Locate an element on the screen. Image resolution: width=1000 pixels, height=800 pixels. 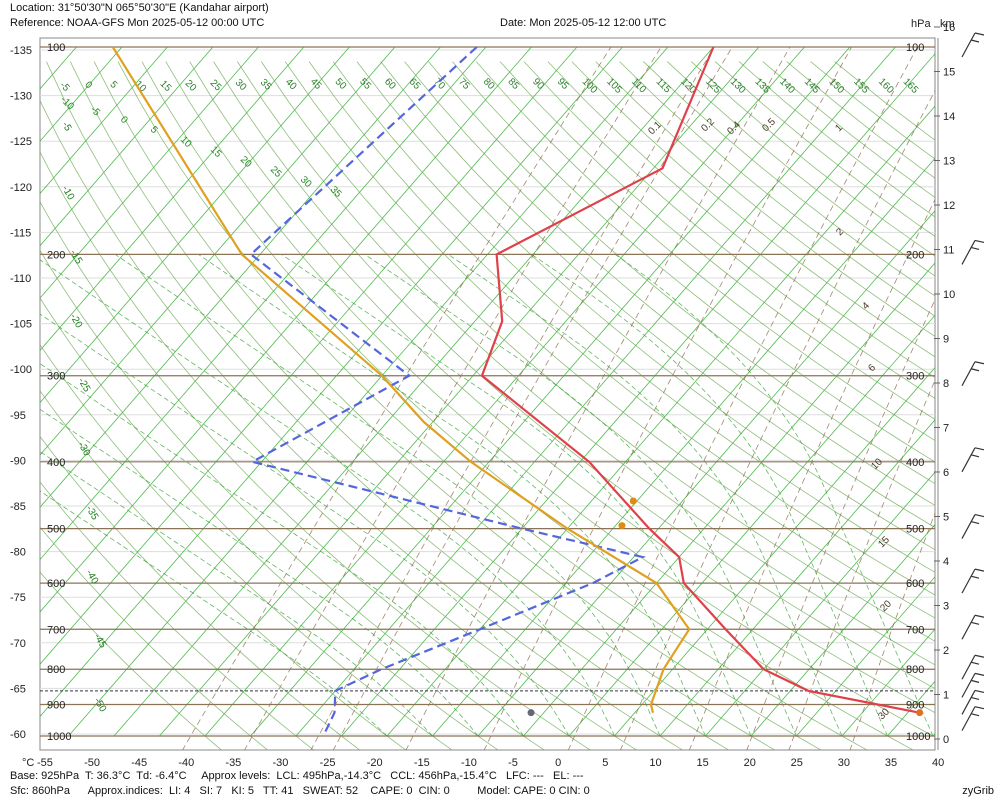
left-tick-label: -125 is located at coordinates (21, 142).